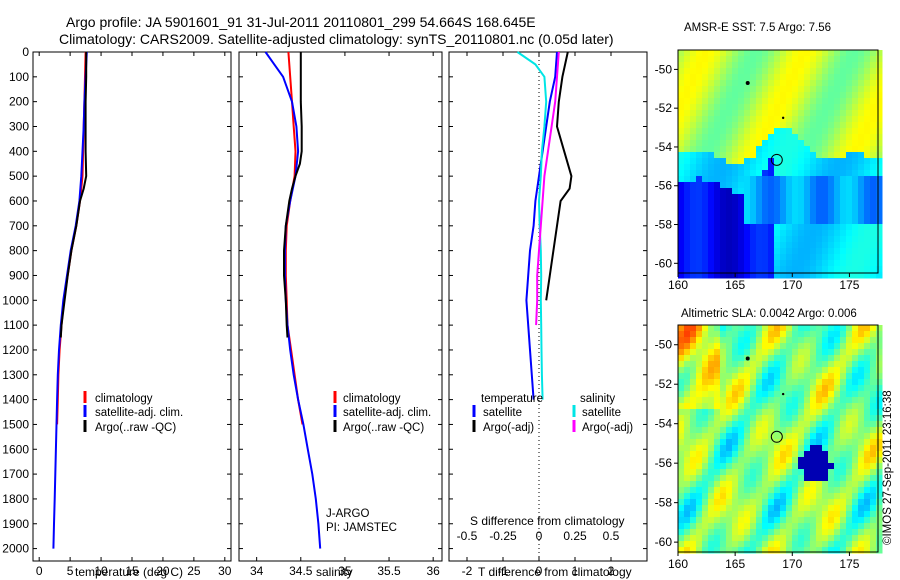 The image size is (900, 580). I want to click on x-tick-label: 35.5, so click(389, 571).